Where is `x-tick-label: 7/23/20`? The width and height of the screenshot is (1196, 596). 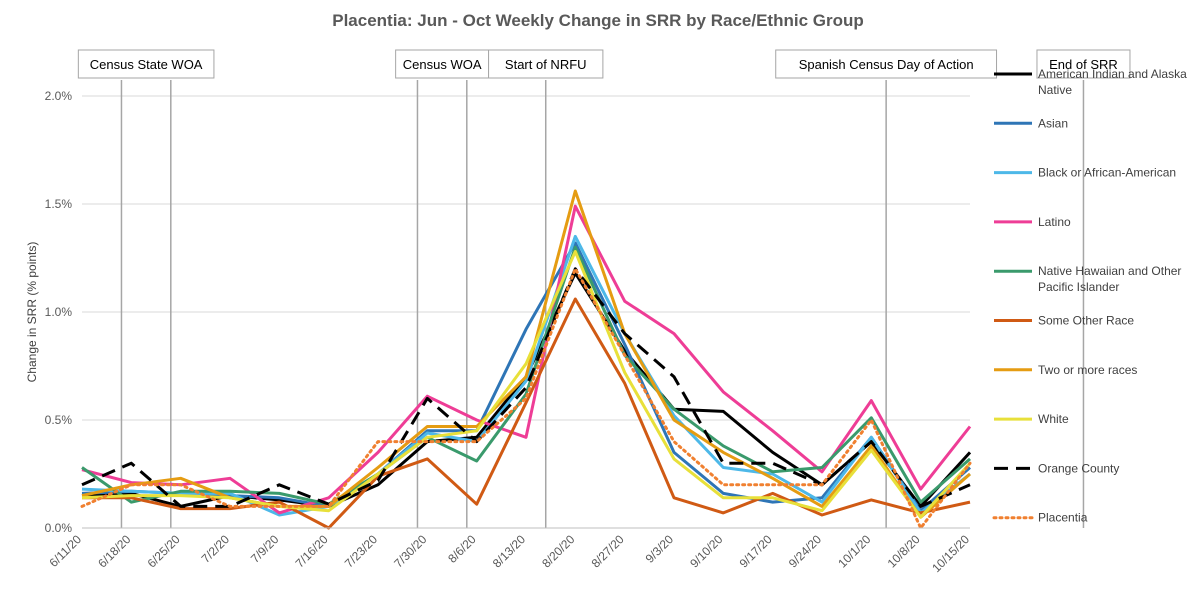
x-tick-label: 7/23/20 is located at coordinates (361, 551).